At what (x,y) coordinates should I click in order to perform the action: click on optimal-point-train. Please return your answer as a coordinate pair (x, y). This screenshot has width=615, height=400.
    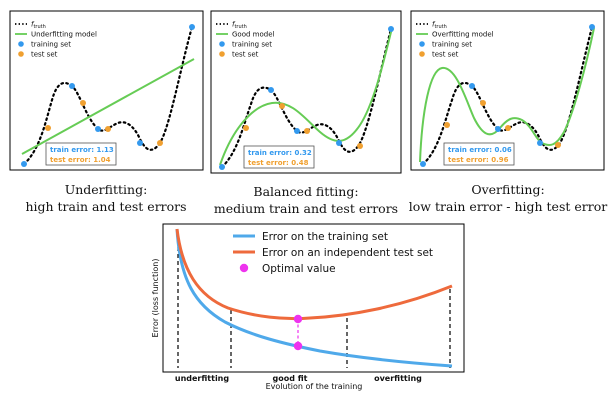
    Looking at the image, I should click on (298, 346).